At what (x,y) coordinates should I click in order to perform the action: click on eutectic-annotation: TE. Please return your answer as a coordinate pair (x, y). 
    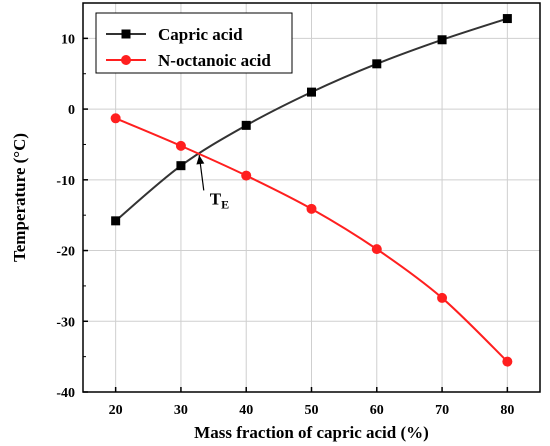
    Looking at the image, I should click on (212, 182).